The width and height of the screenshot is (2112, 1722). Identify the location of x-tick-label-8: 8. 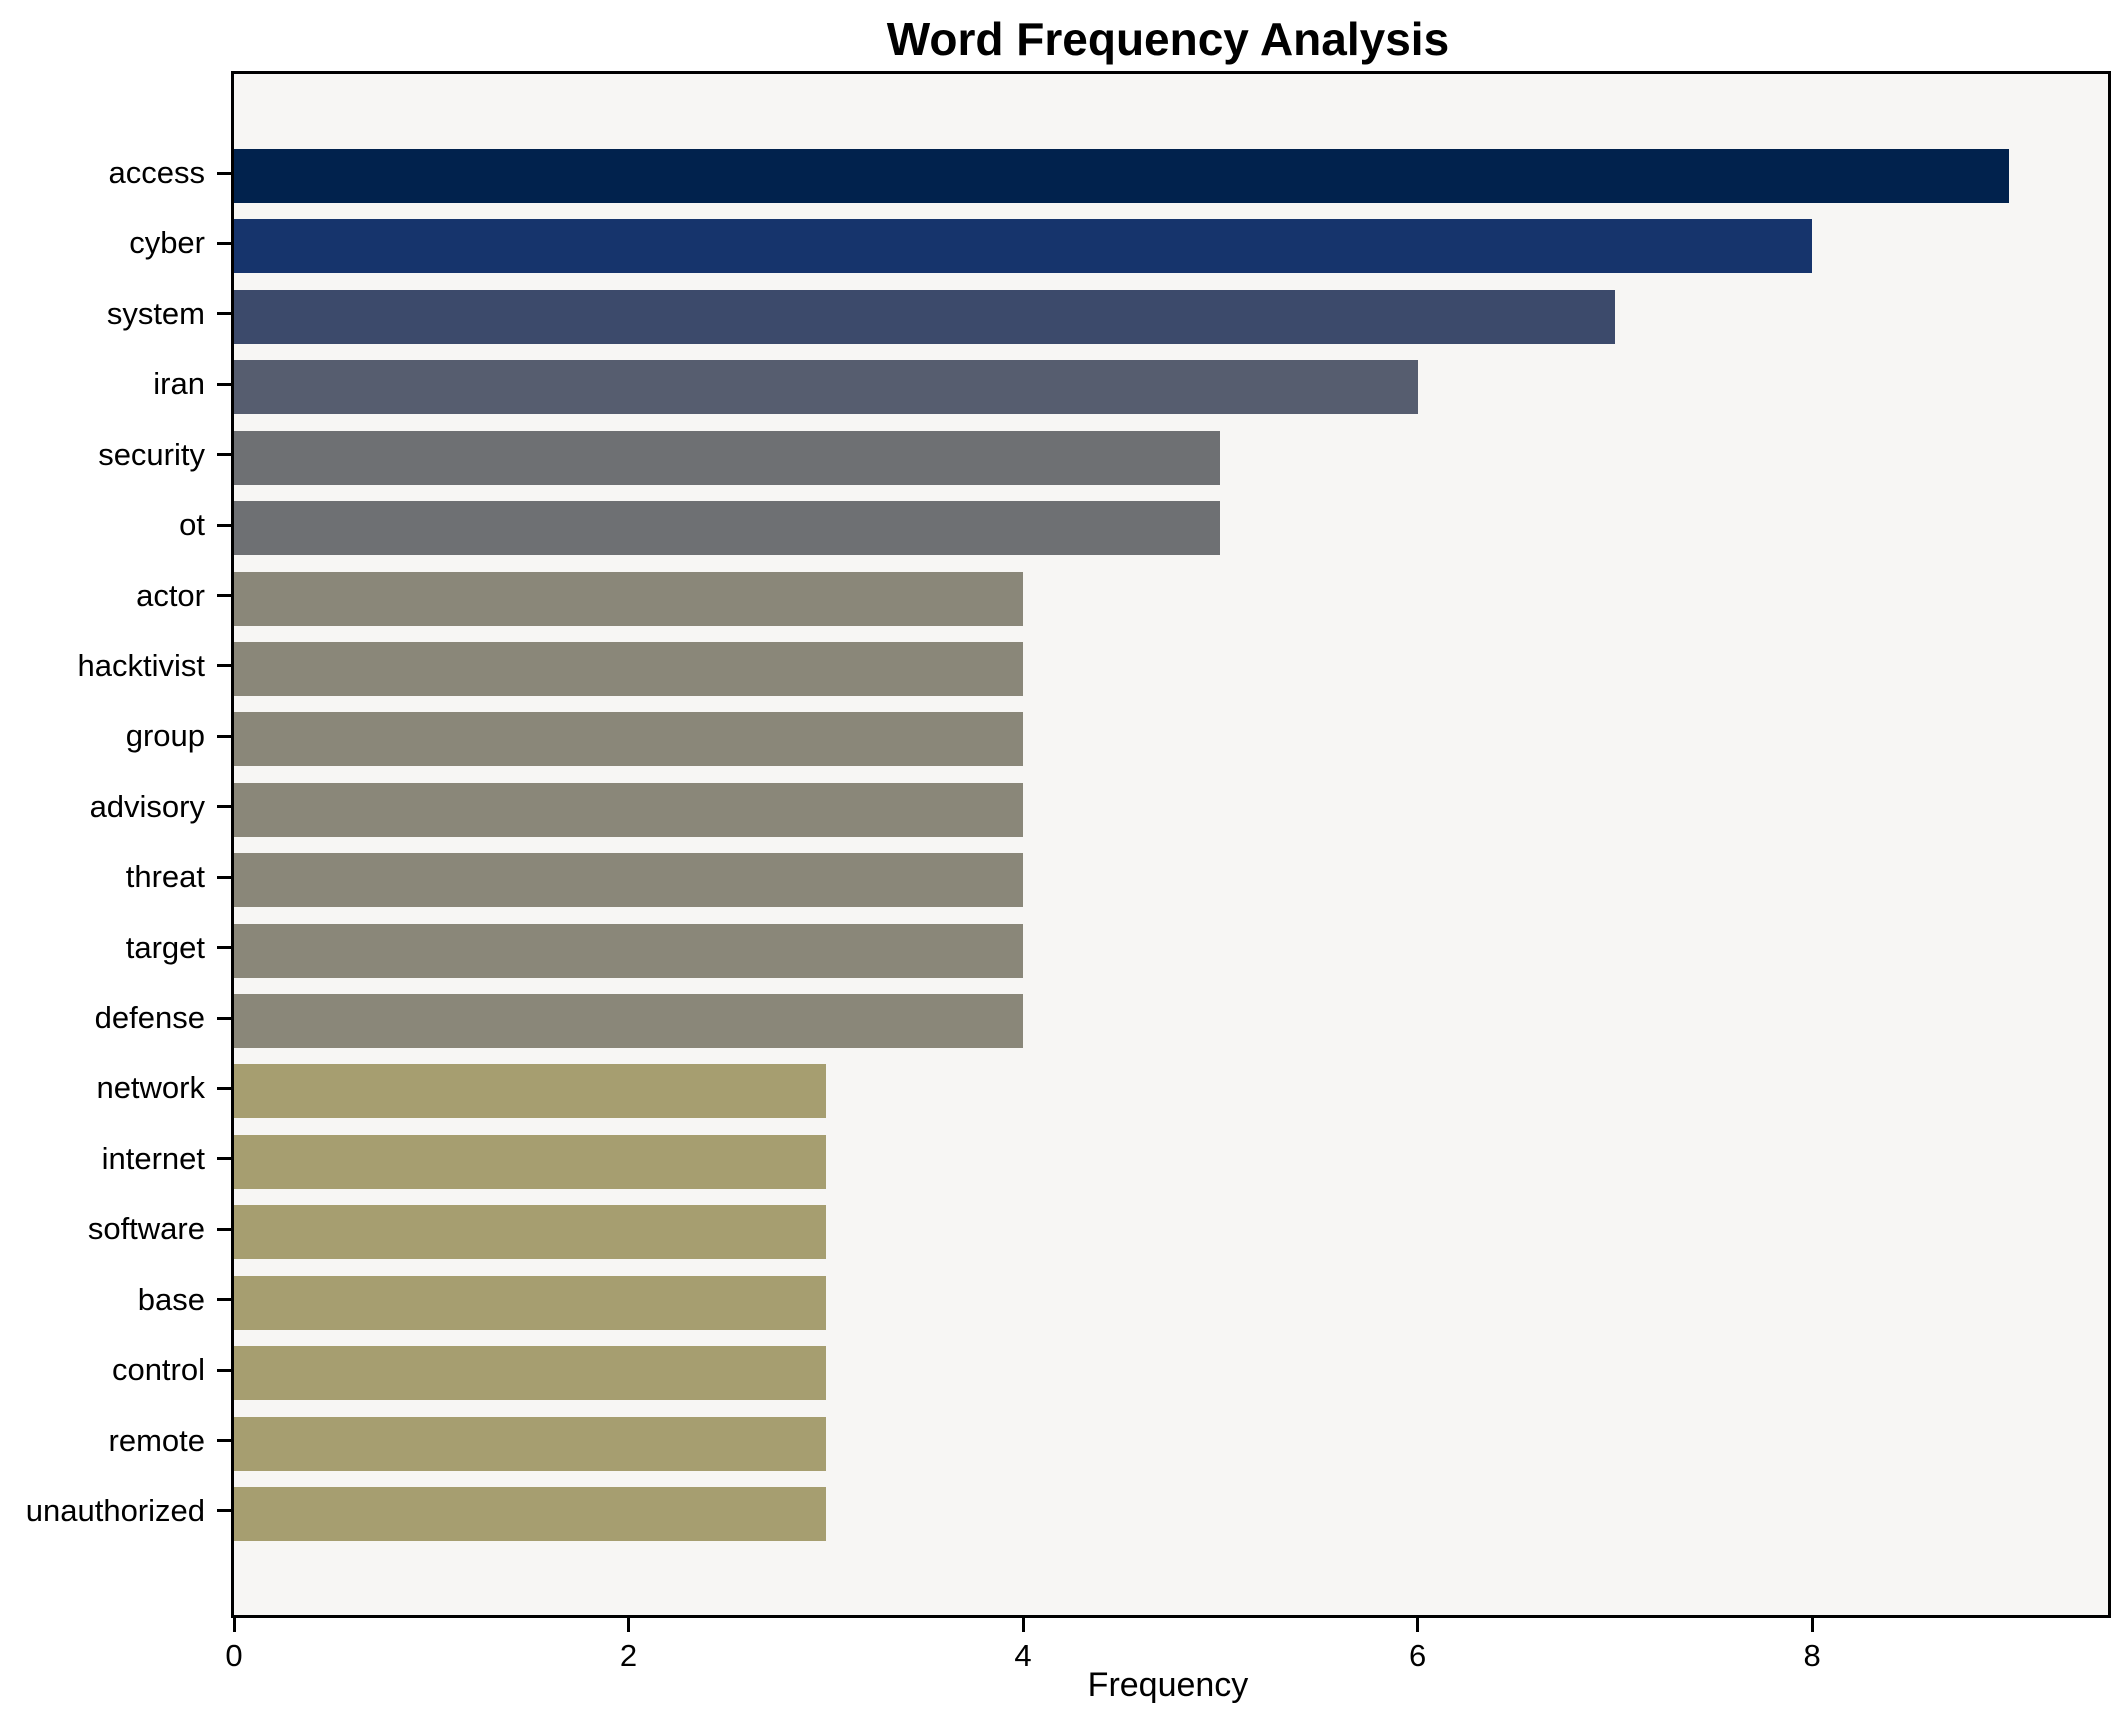
(1812, 1655).